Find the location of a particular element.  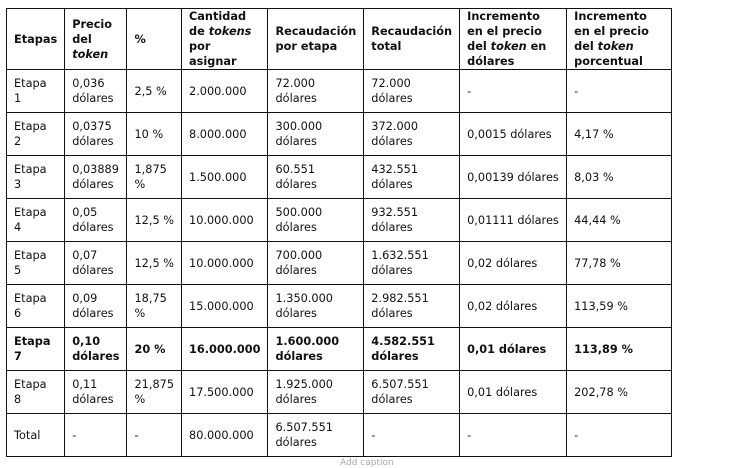

table-cell: Etapa 6 is located at coordinates (35, 306).